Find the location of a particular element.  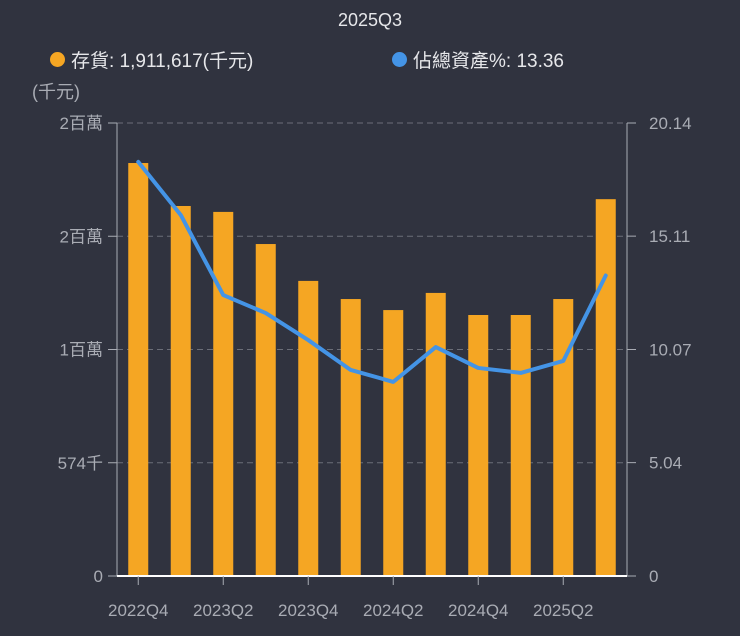

bar-2023Q2 is located at coordinates (223, 393).